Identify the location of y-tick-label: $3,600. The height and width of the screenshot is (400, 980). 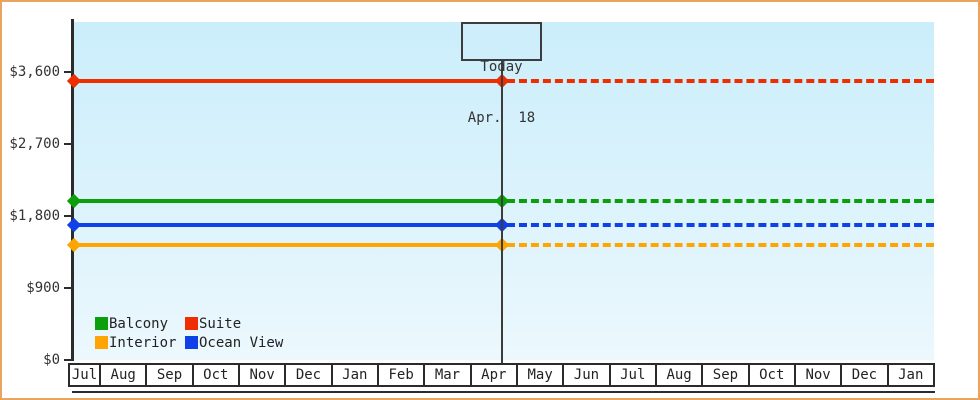
(34, 72).